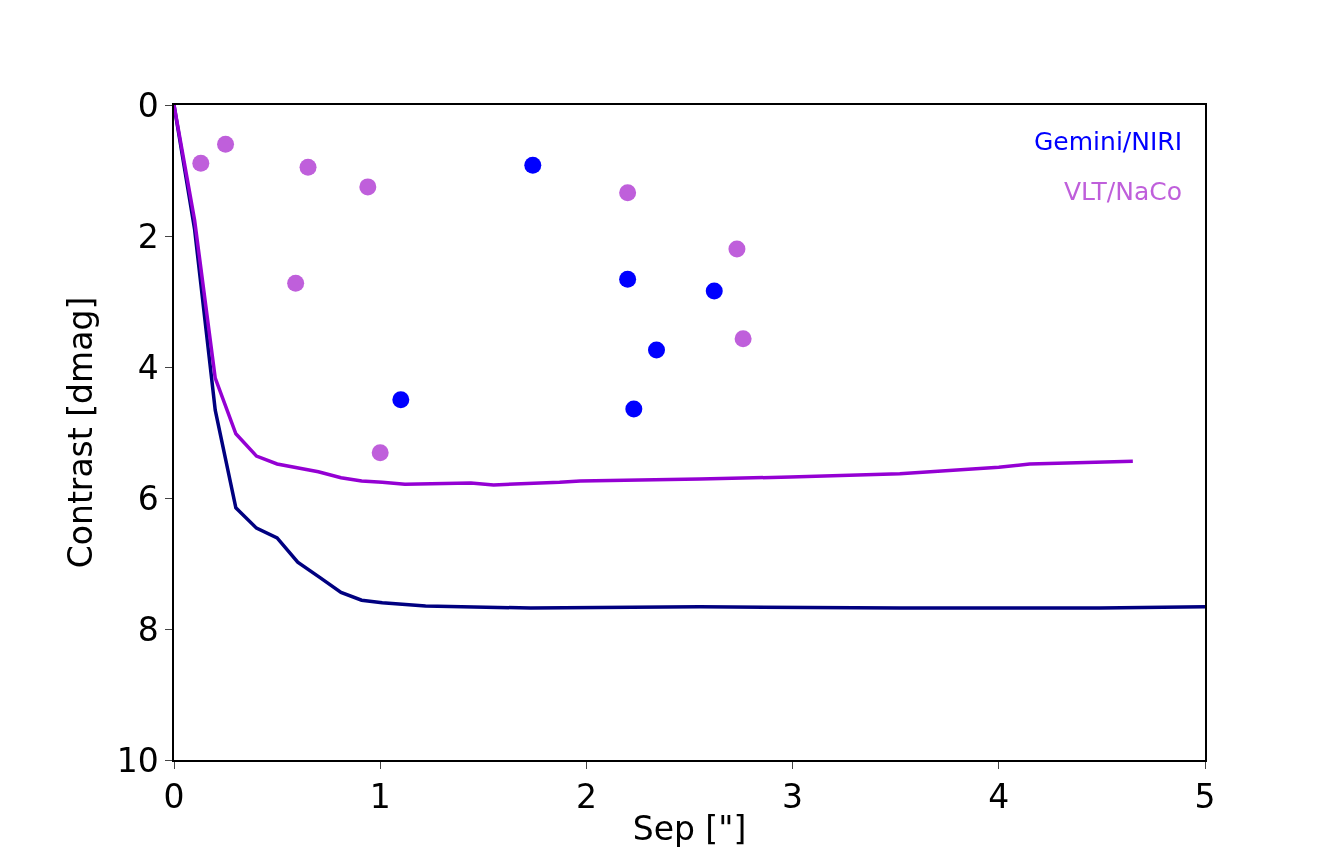 This screenshot has height=850, width=1324. Describe the element at coordinates (1108, 141) in the screenshot. I see `text: Gemini/NIRI` at that location.